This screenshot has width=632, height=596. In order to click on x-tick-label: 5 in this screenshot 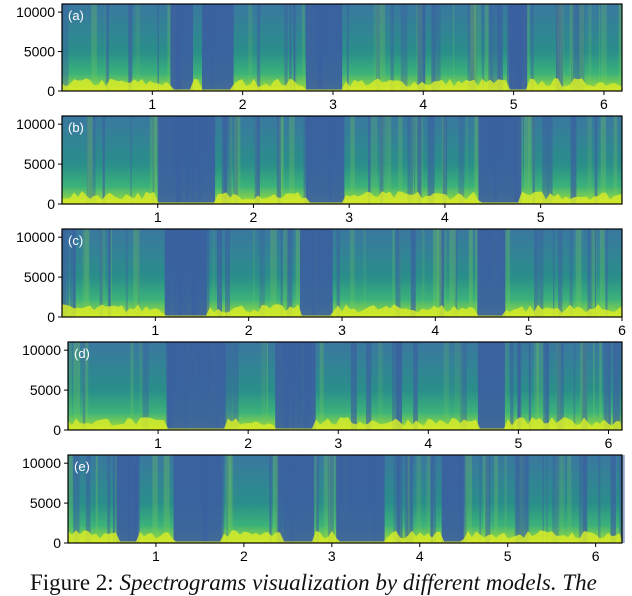, I will do `click(519, 443)`.